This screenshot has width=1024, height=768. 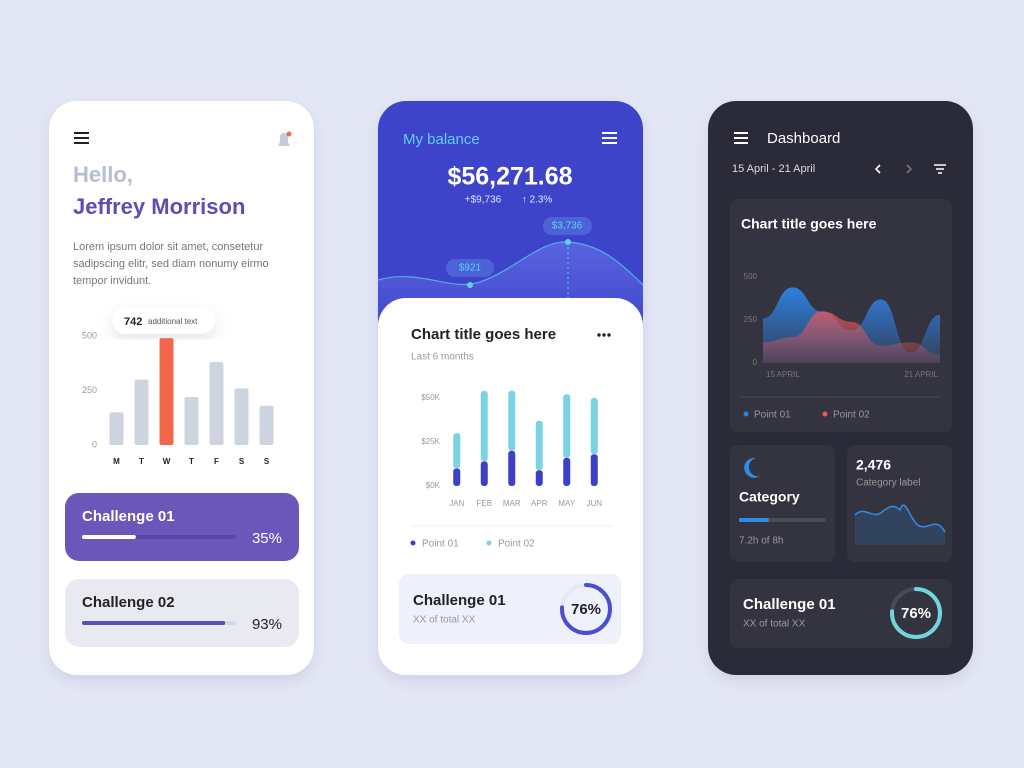 What do you see at coordinates (112, 281) in the screenshot?
I see `body-text: tempor invidunt.` at bounding box center [112, 281].